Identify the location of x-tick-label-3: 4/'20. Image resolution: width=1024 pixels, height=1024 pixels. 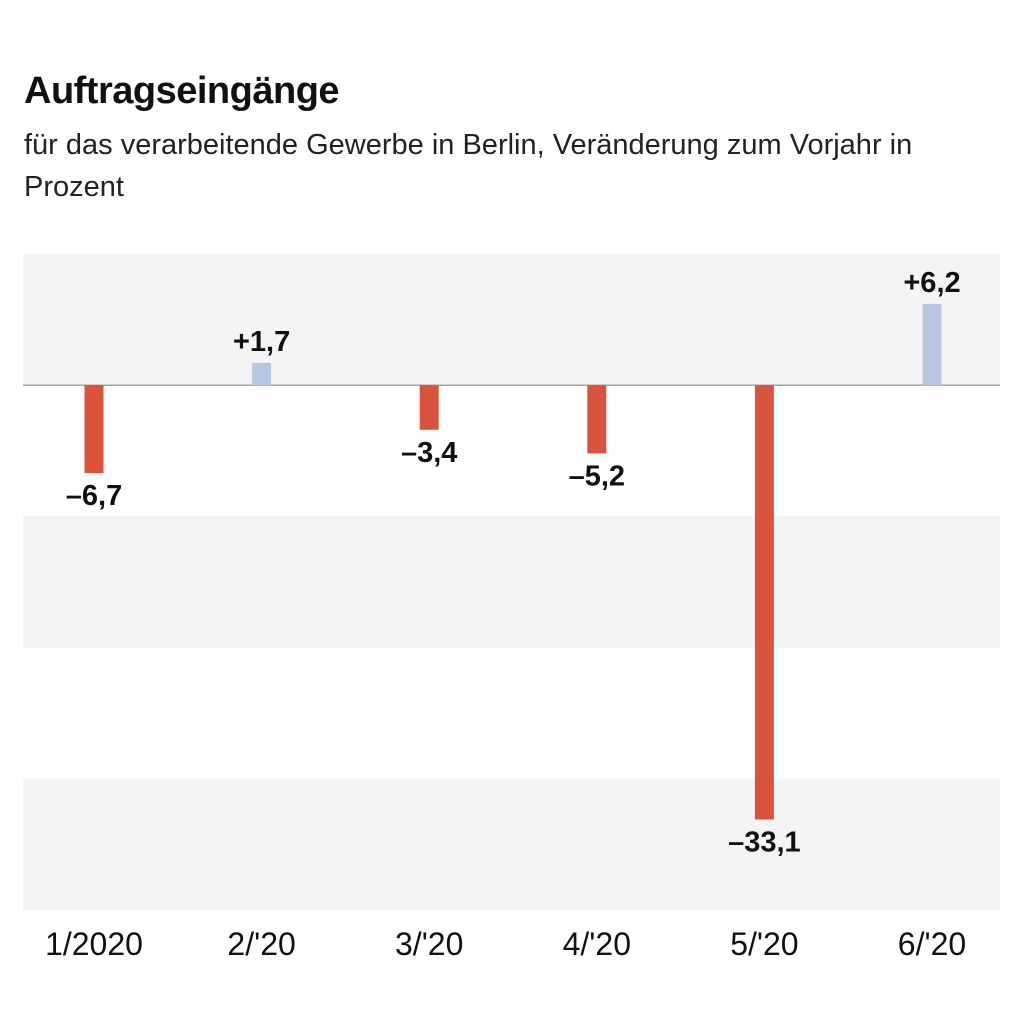
(597, 944).